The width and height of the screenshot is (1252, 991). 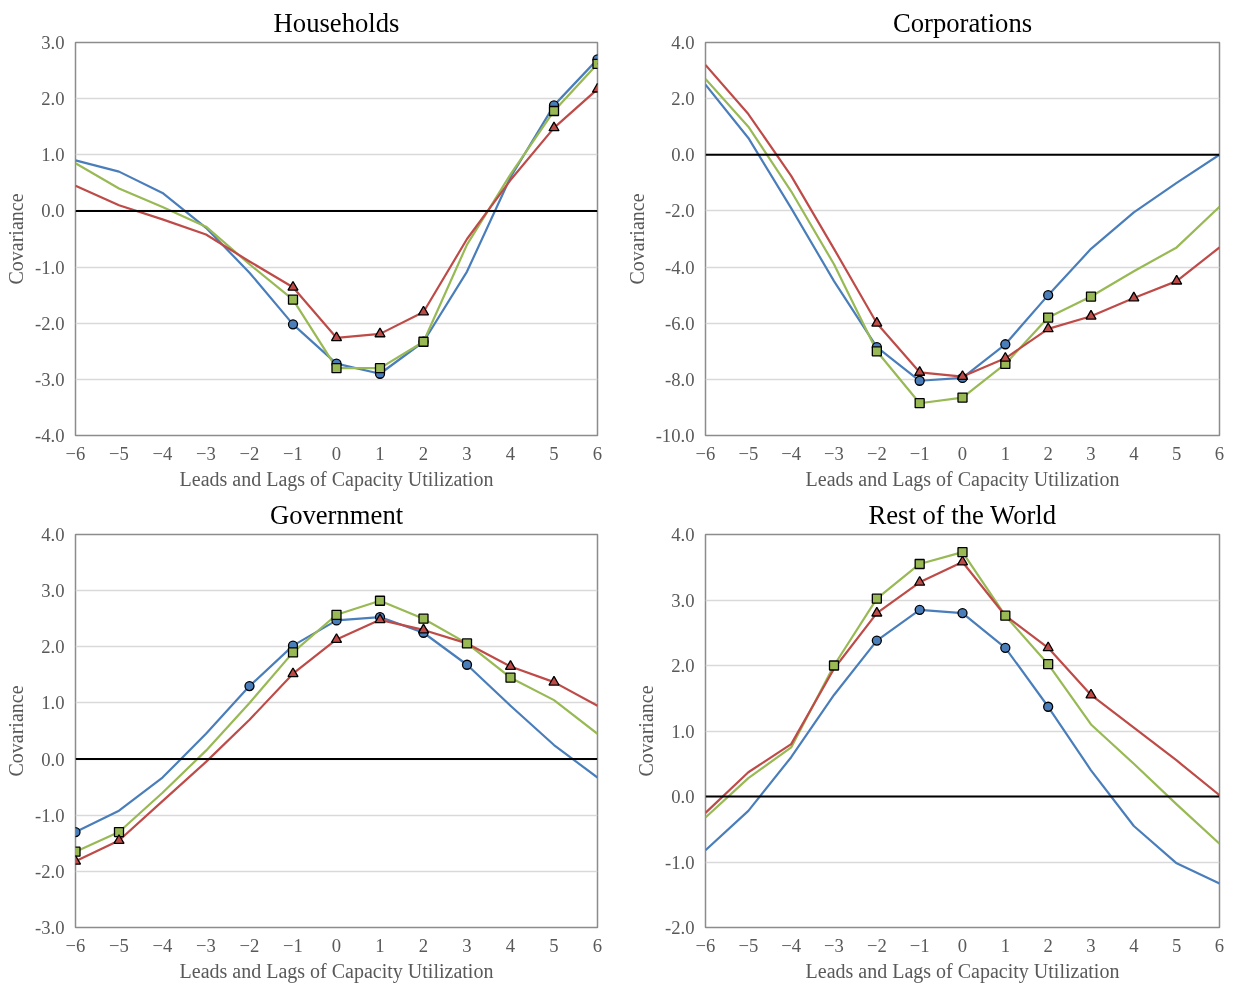 I want to click on chart-title: Households, so click(x=336, y=22).